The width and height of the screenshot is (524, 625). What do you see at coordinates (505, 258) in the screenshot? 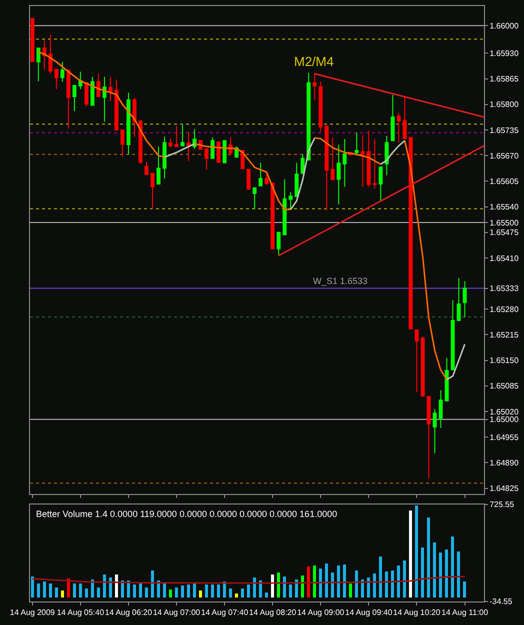
I see `y-tick-label: 1.65410` at bounding box center [505, 258].